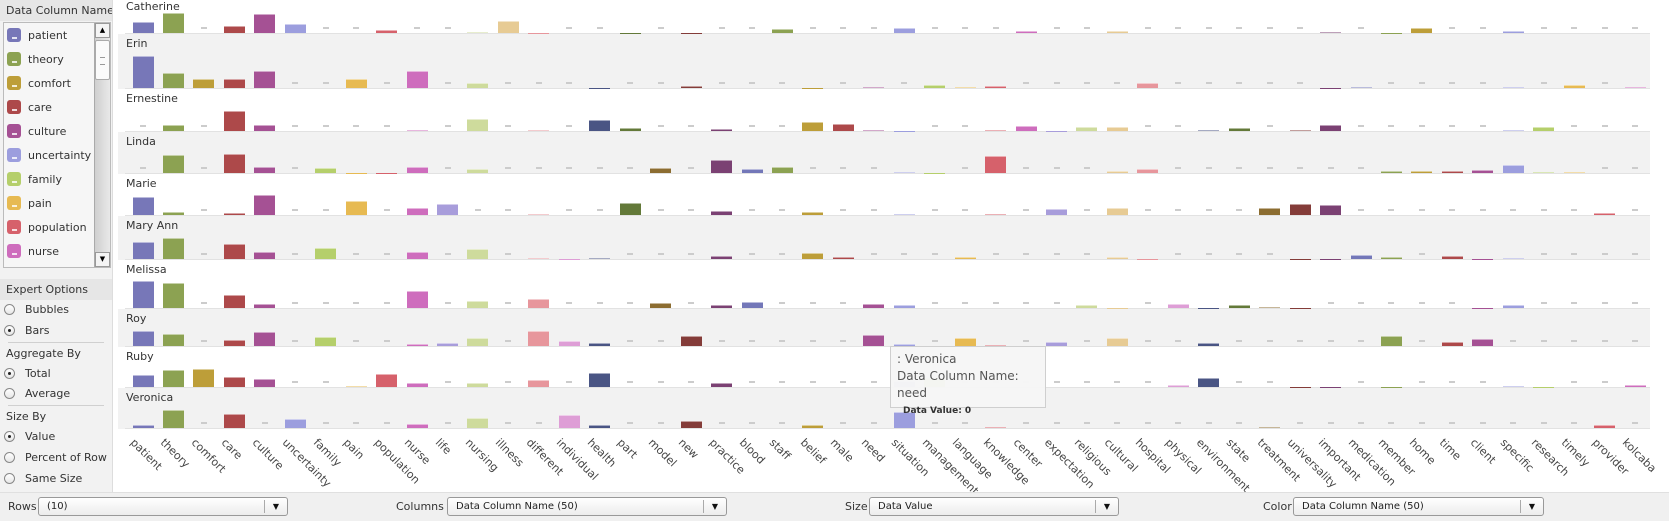 This screenshot has height=521, width=1669. Describe the element at coordinates (356, 386) in the screenshot. I see `bar-pain` at that location.